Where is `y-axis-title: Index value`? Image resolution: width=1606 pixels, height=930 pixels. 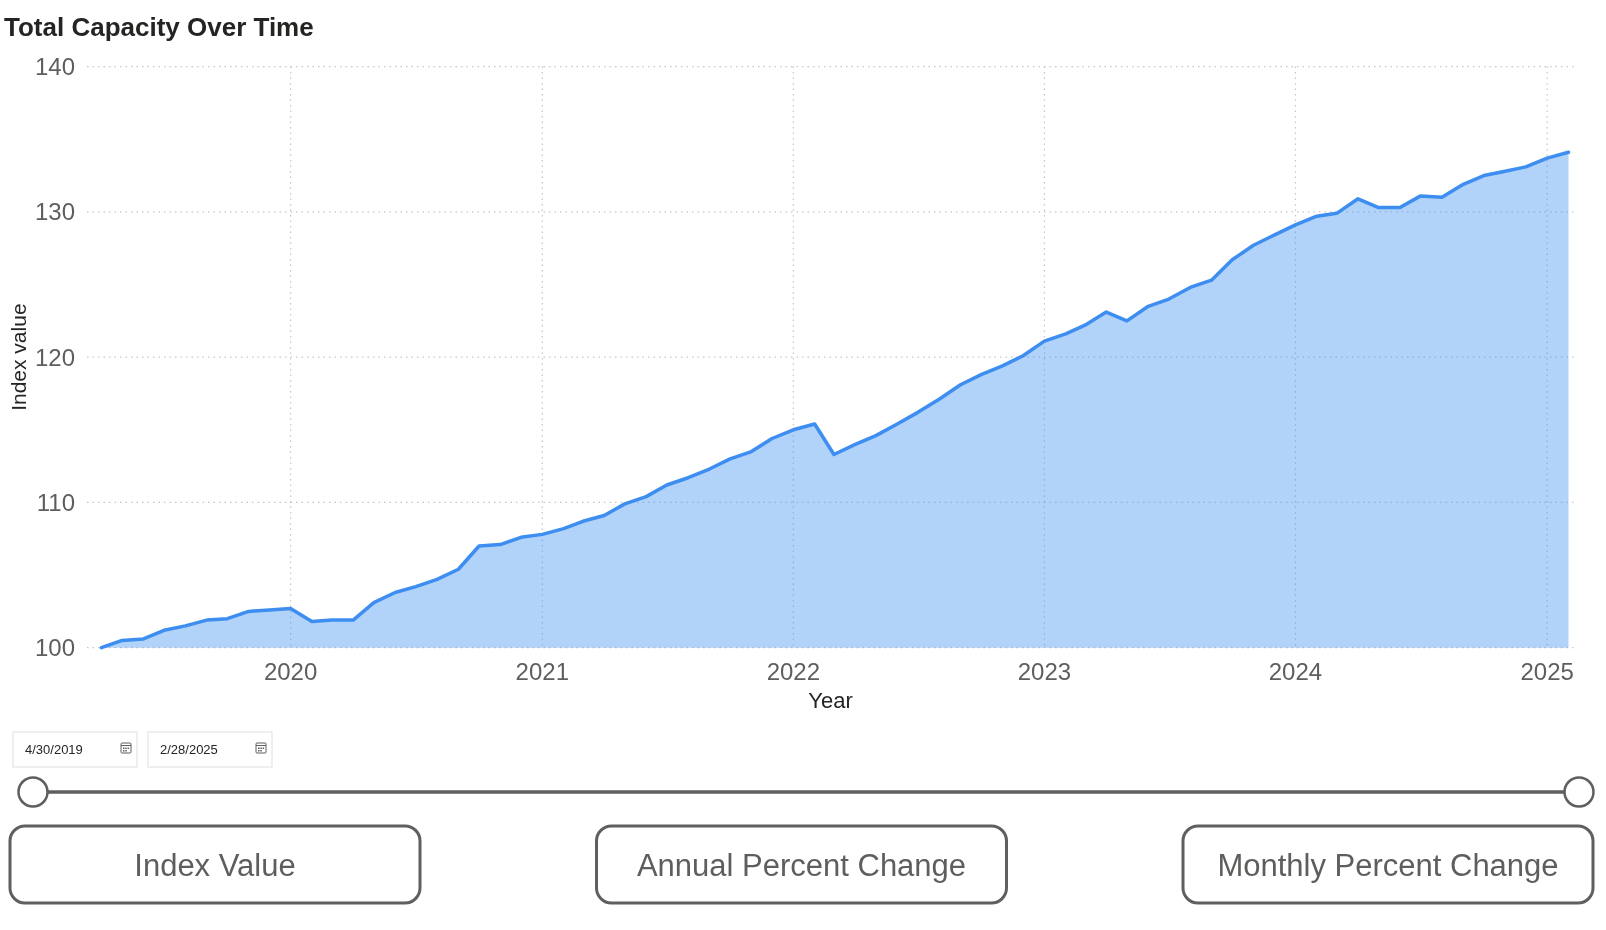 y-axis-title: Index value is located at coordinates (18, 357).